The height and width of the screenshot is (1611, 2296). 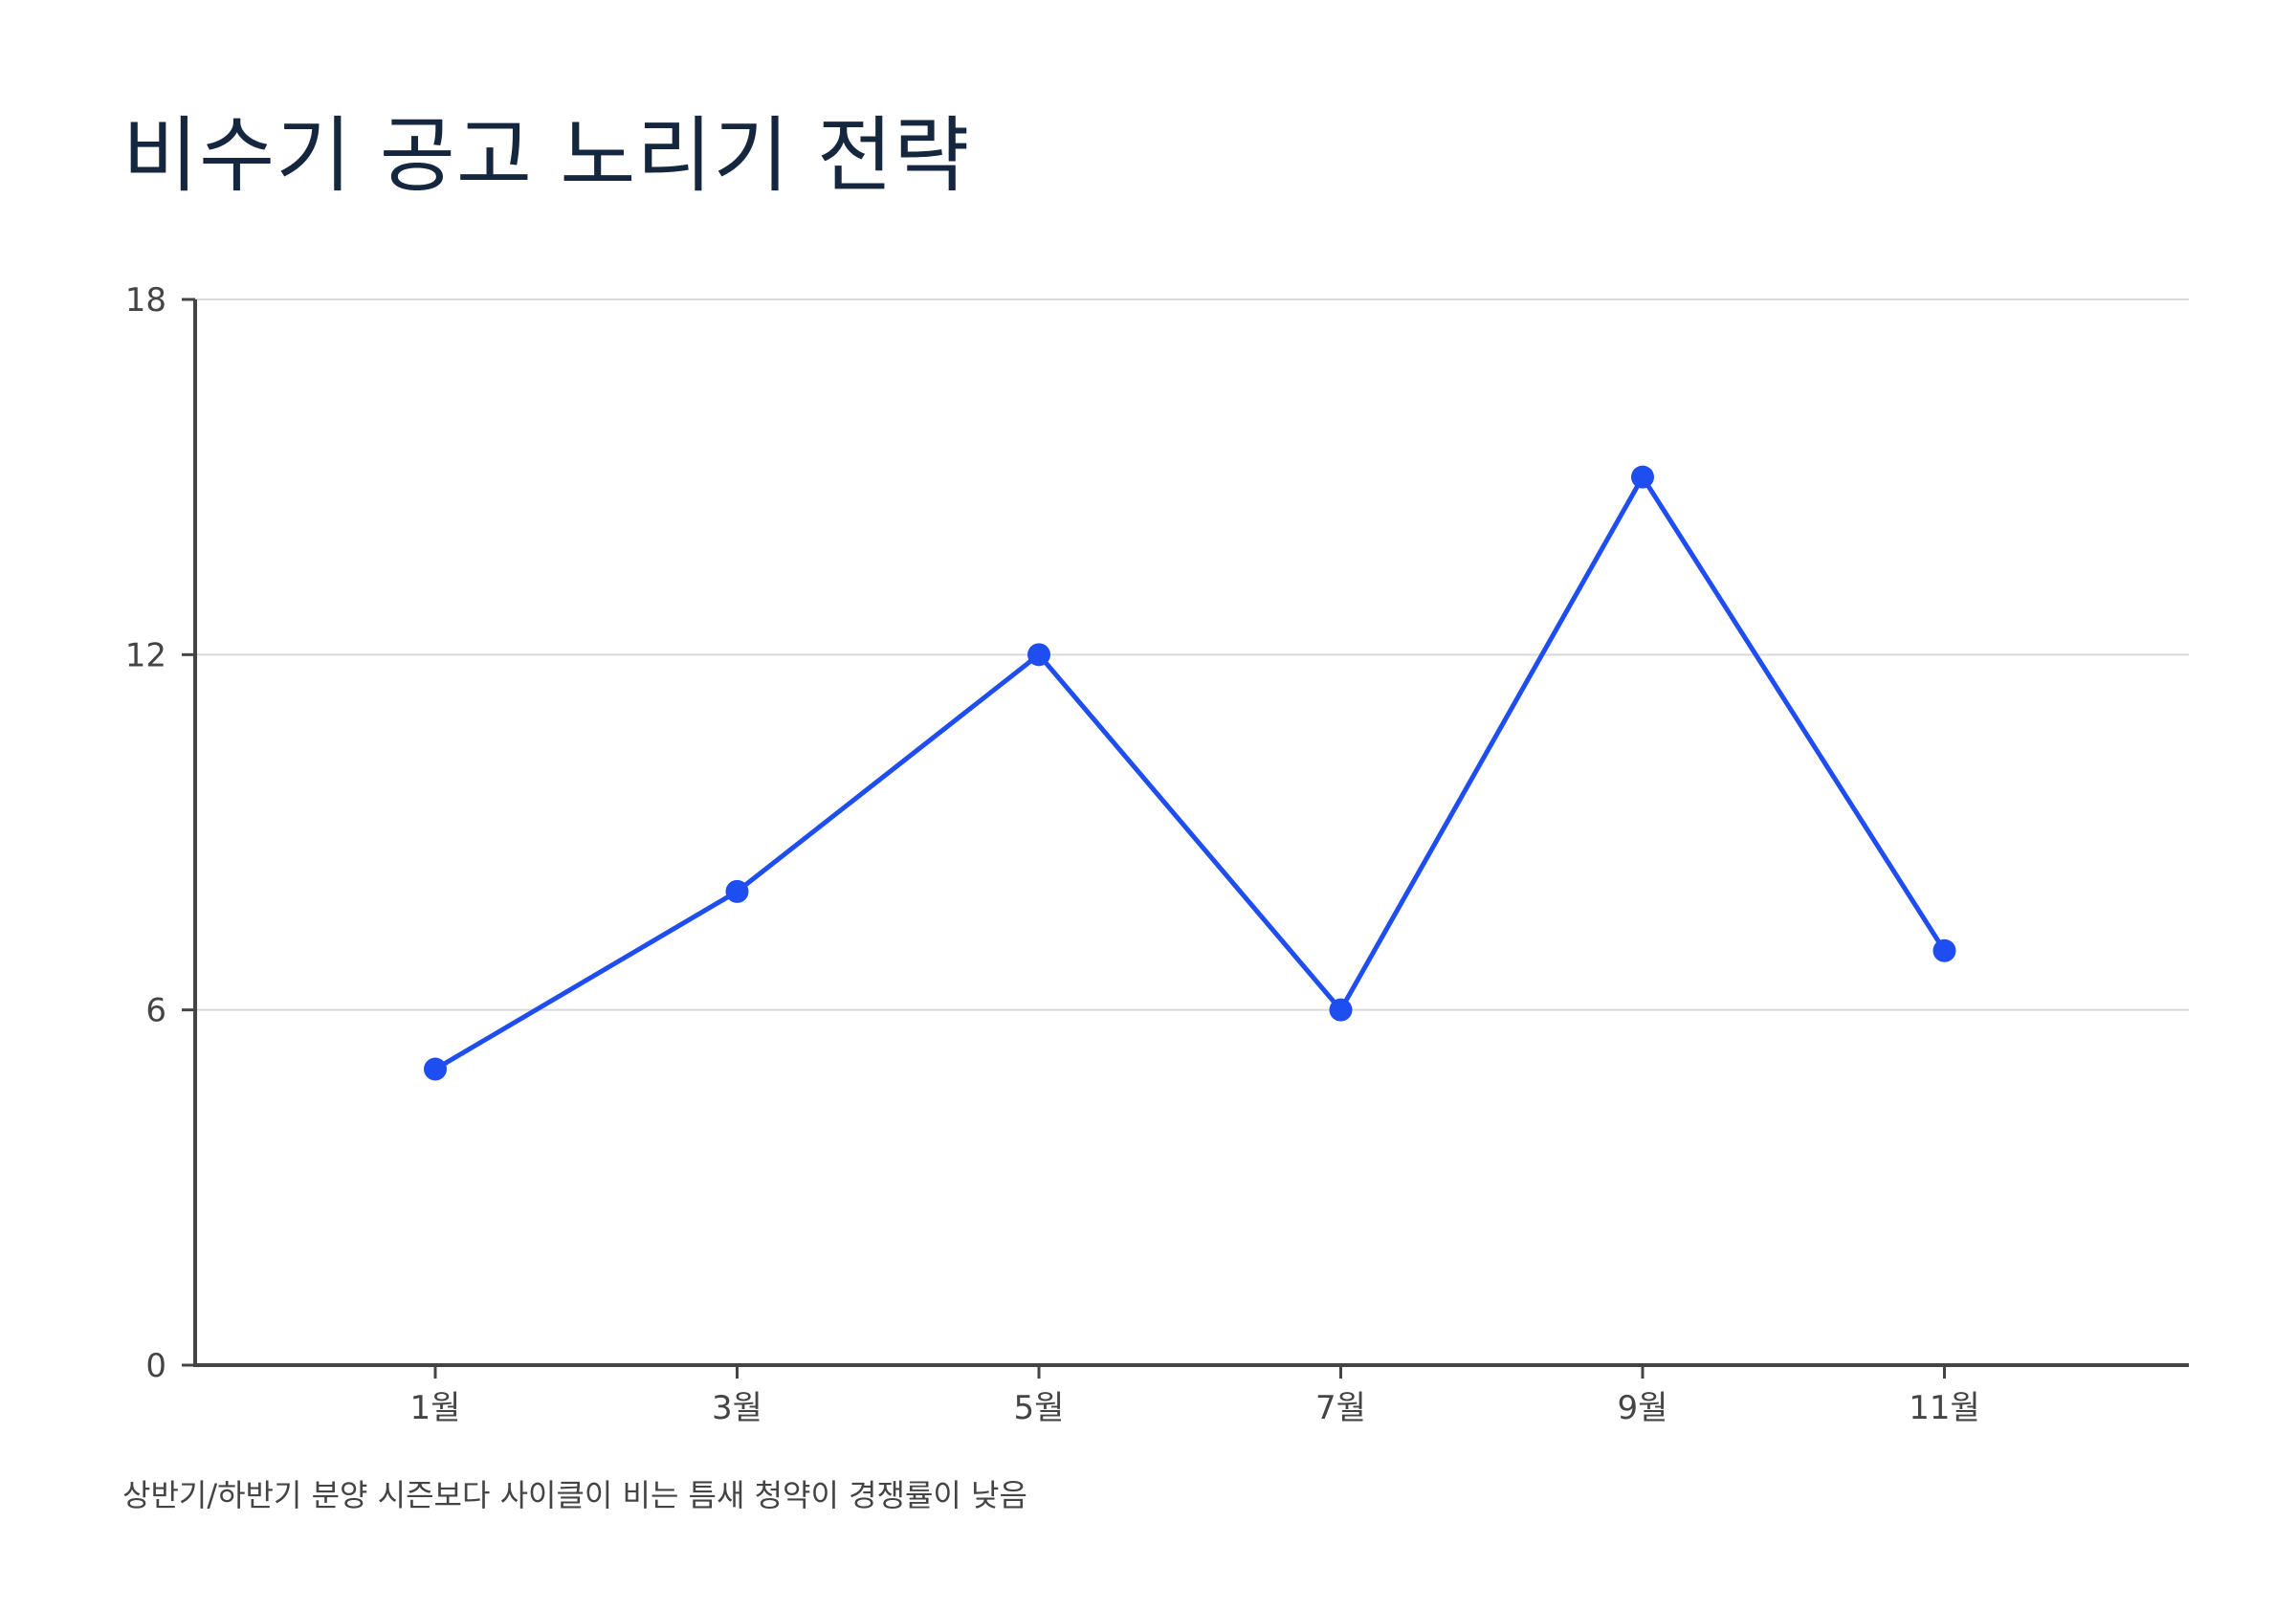 I want to click on y-tick-label-18: 18, so click(x=145, y=300).